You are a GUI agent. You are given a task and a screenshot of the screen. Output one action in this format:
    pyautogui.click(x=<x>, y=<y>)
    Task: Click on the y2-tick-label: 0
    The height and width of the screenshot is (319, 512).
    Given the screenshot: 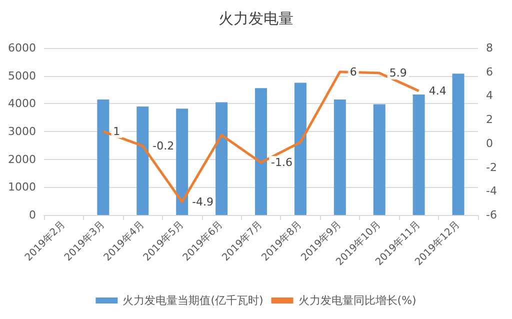 What is the action you would take?
    pyautogui.click(x=489, y=143)
    